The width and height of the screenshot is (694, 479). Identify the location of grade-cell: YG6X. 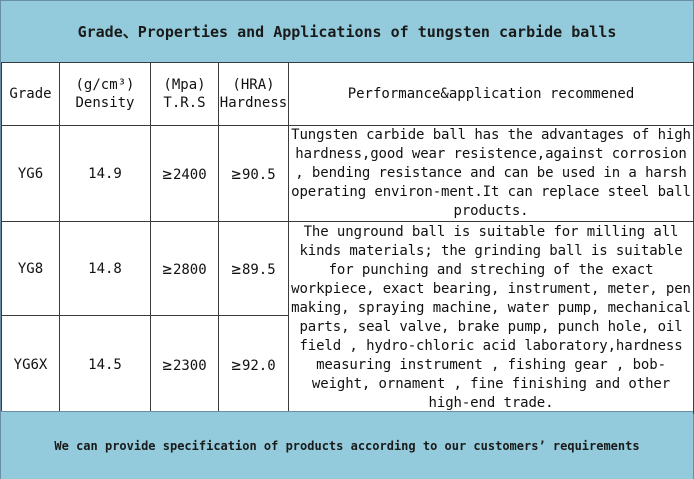
(30, 364).